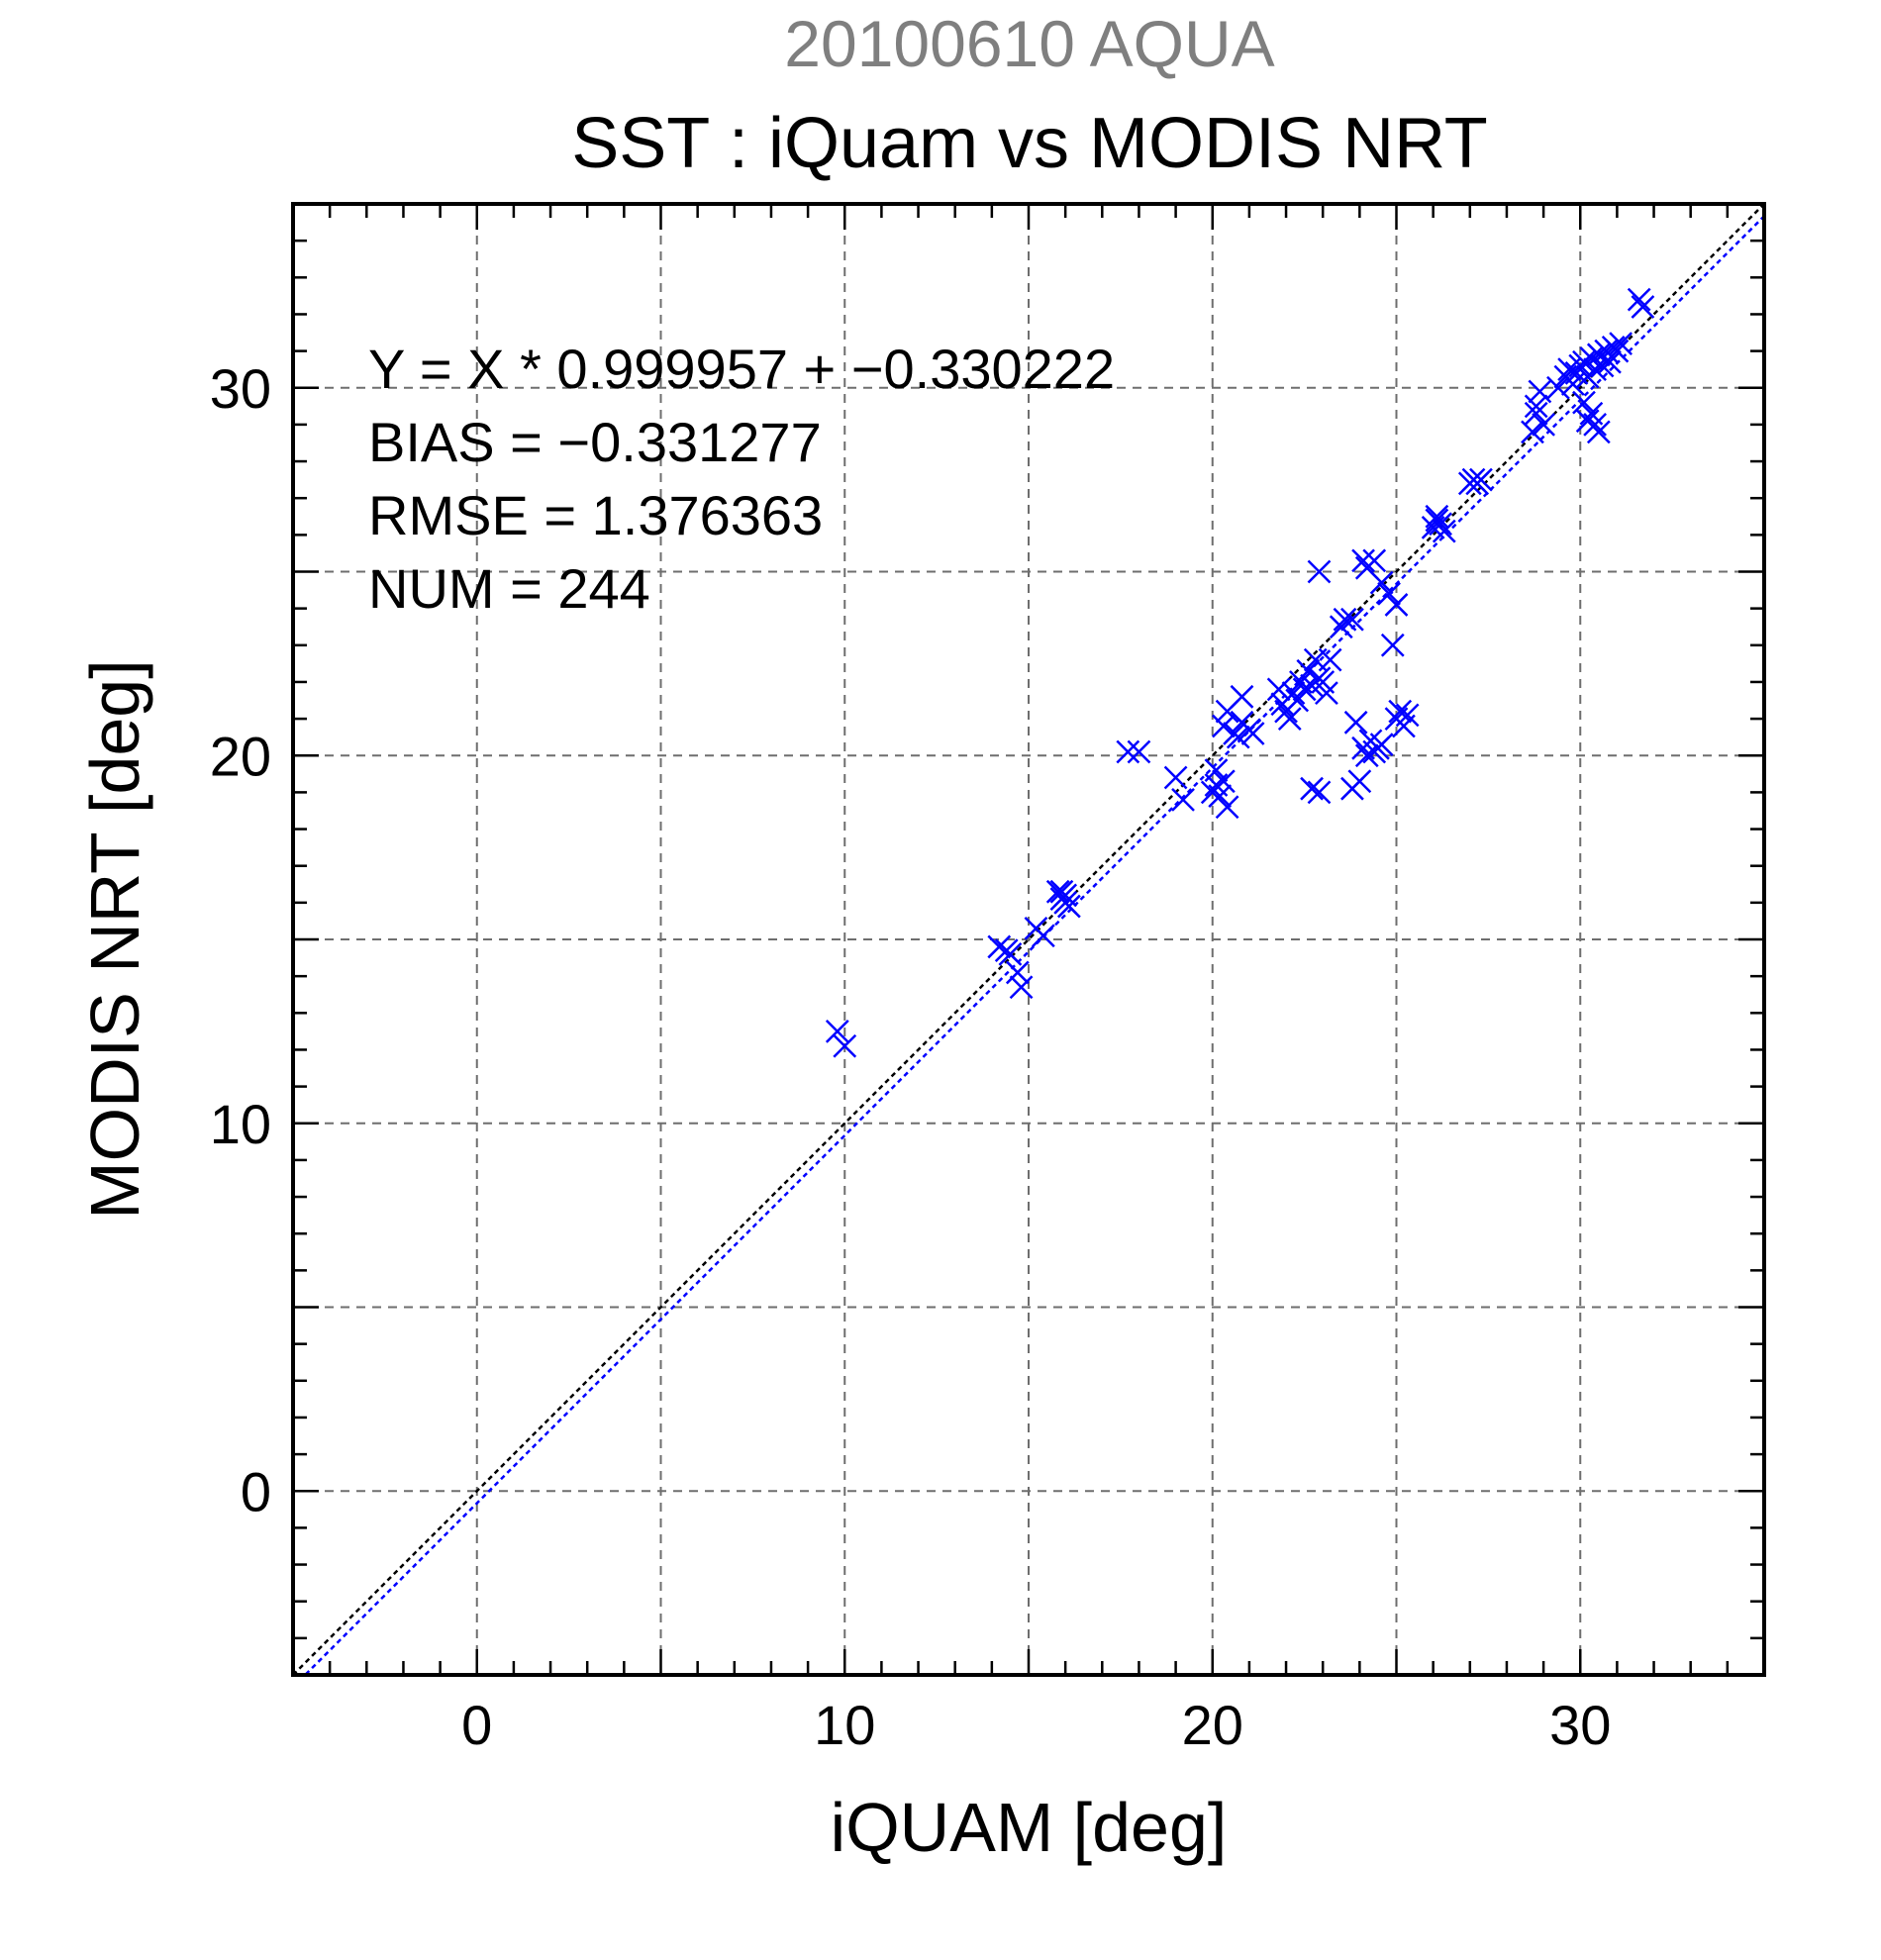  Describe the element at coordinates (1030, 1827) in the screenshot. I see `x-axis-label: iQUAM [deg]` at that location.